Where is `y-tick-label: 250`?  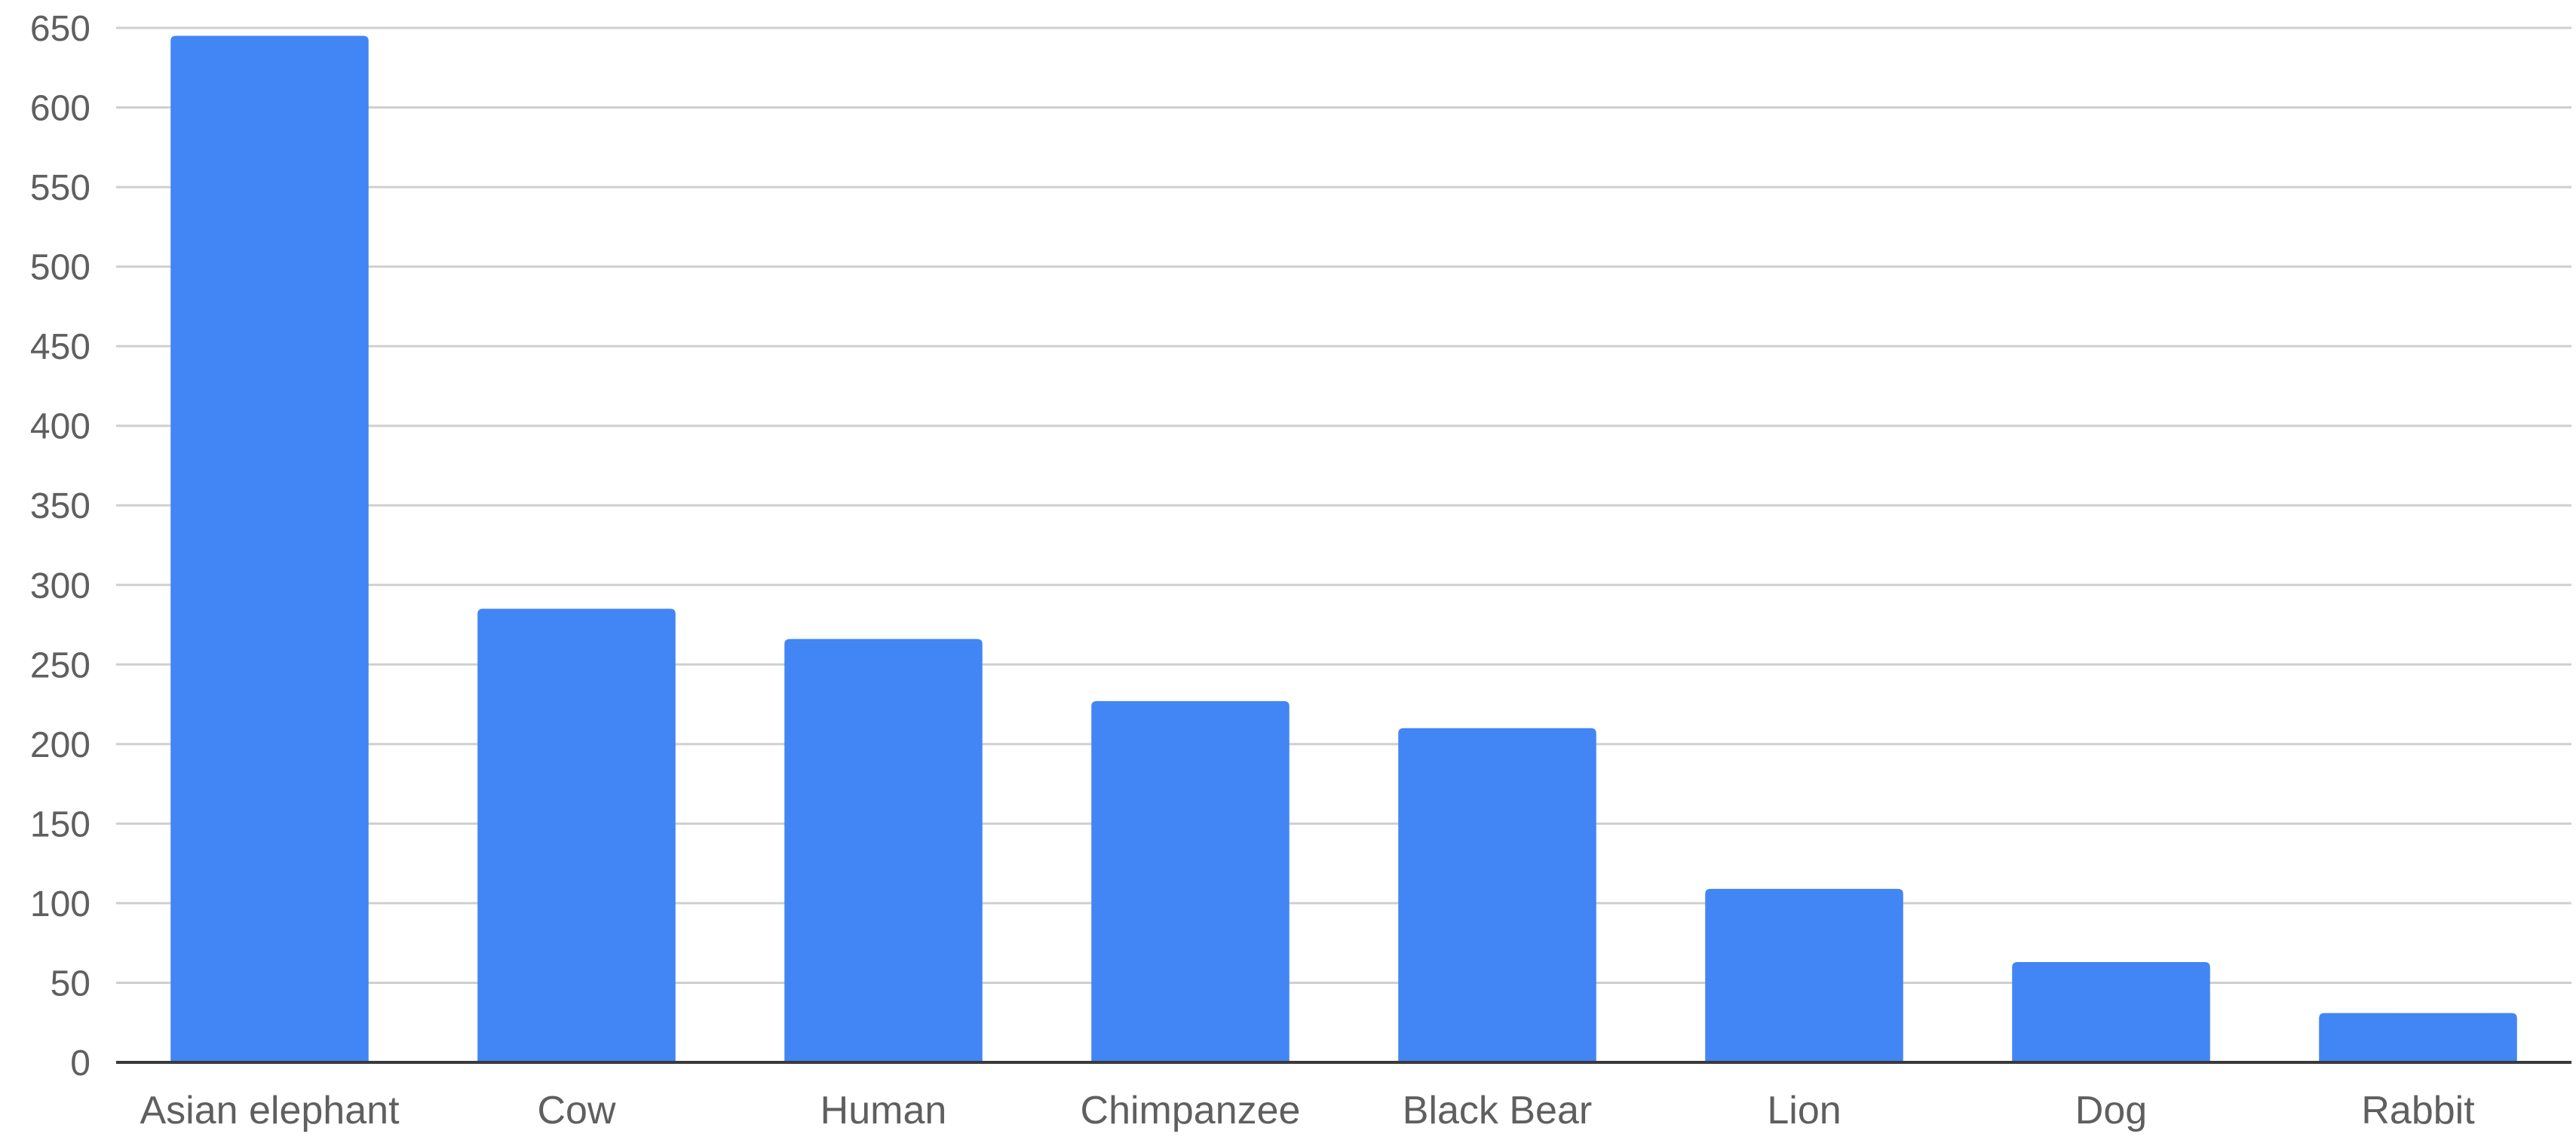 y-tick-label: 250 is located at coordinates (60, 665).